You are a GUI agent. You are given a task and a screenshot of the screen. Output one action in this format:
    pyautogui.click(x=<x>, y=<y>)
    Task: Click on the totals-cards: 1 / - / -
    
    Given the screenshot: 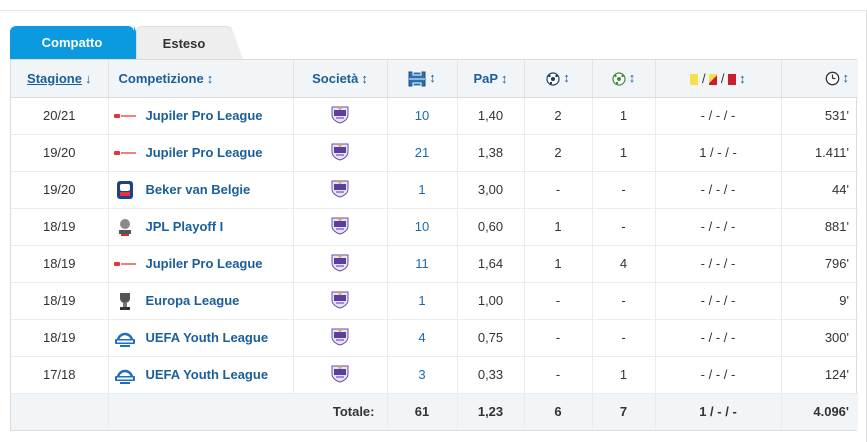 What is the action you would take?
    pyautogui.click(x=718, y=411)
    